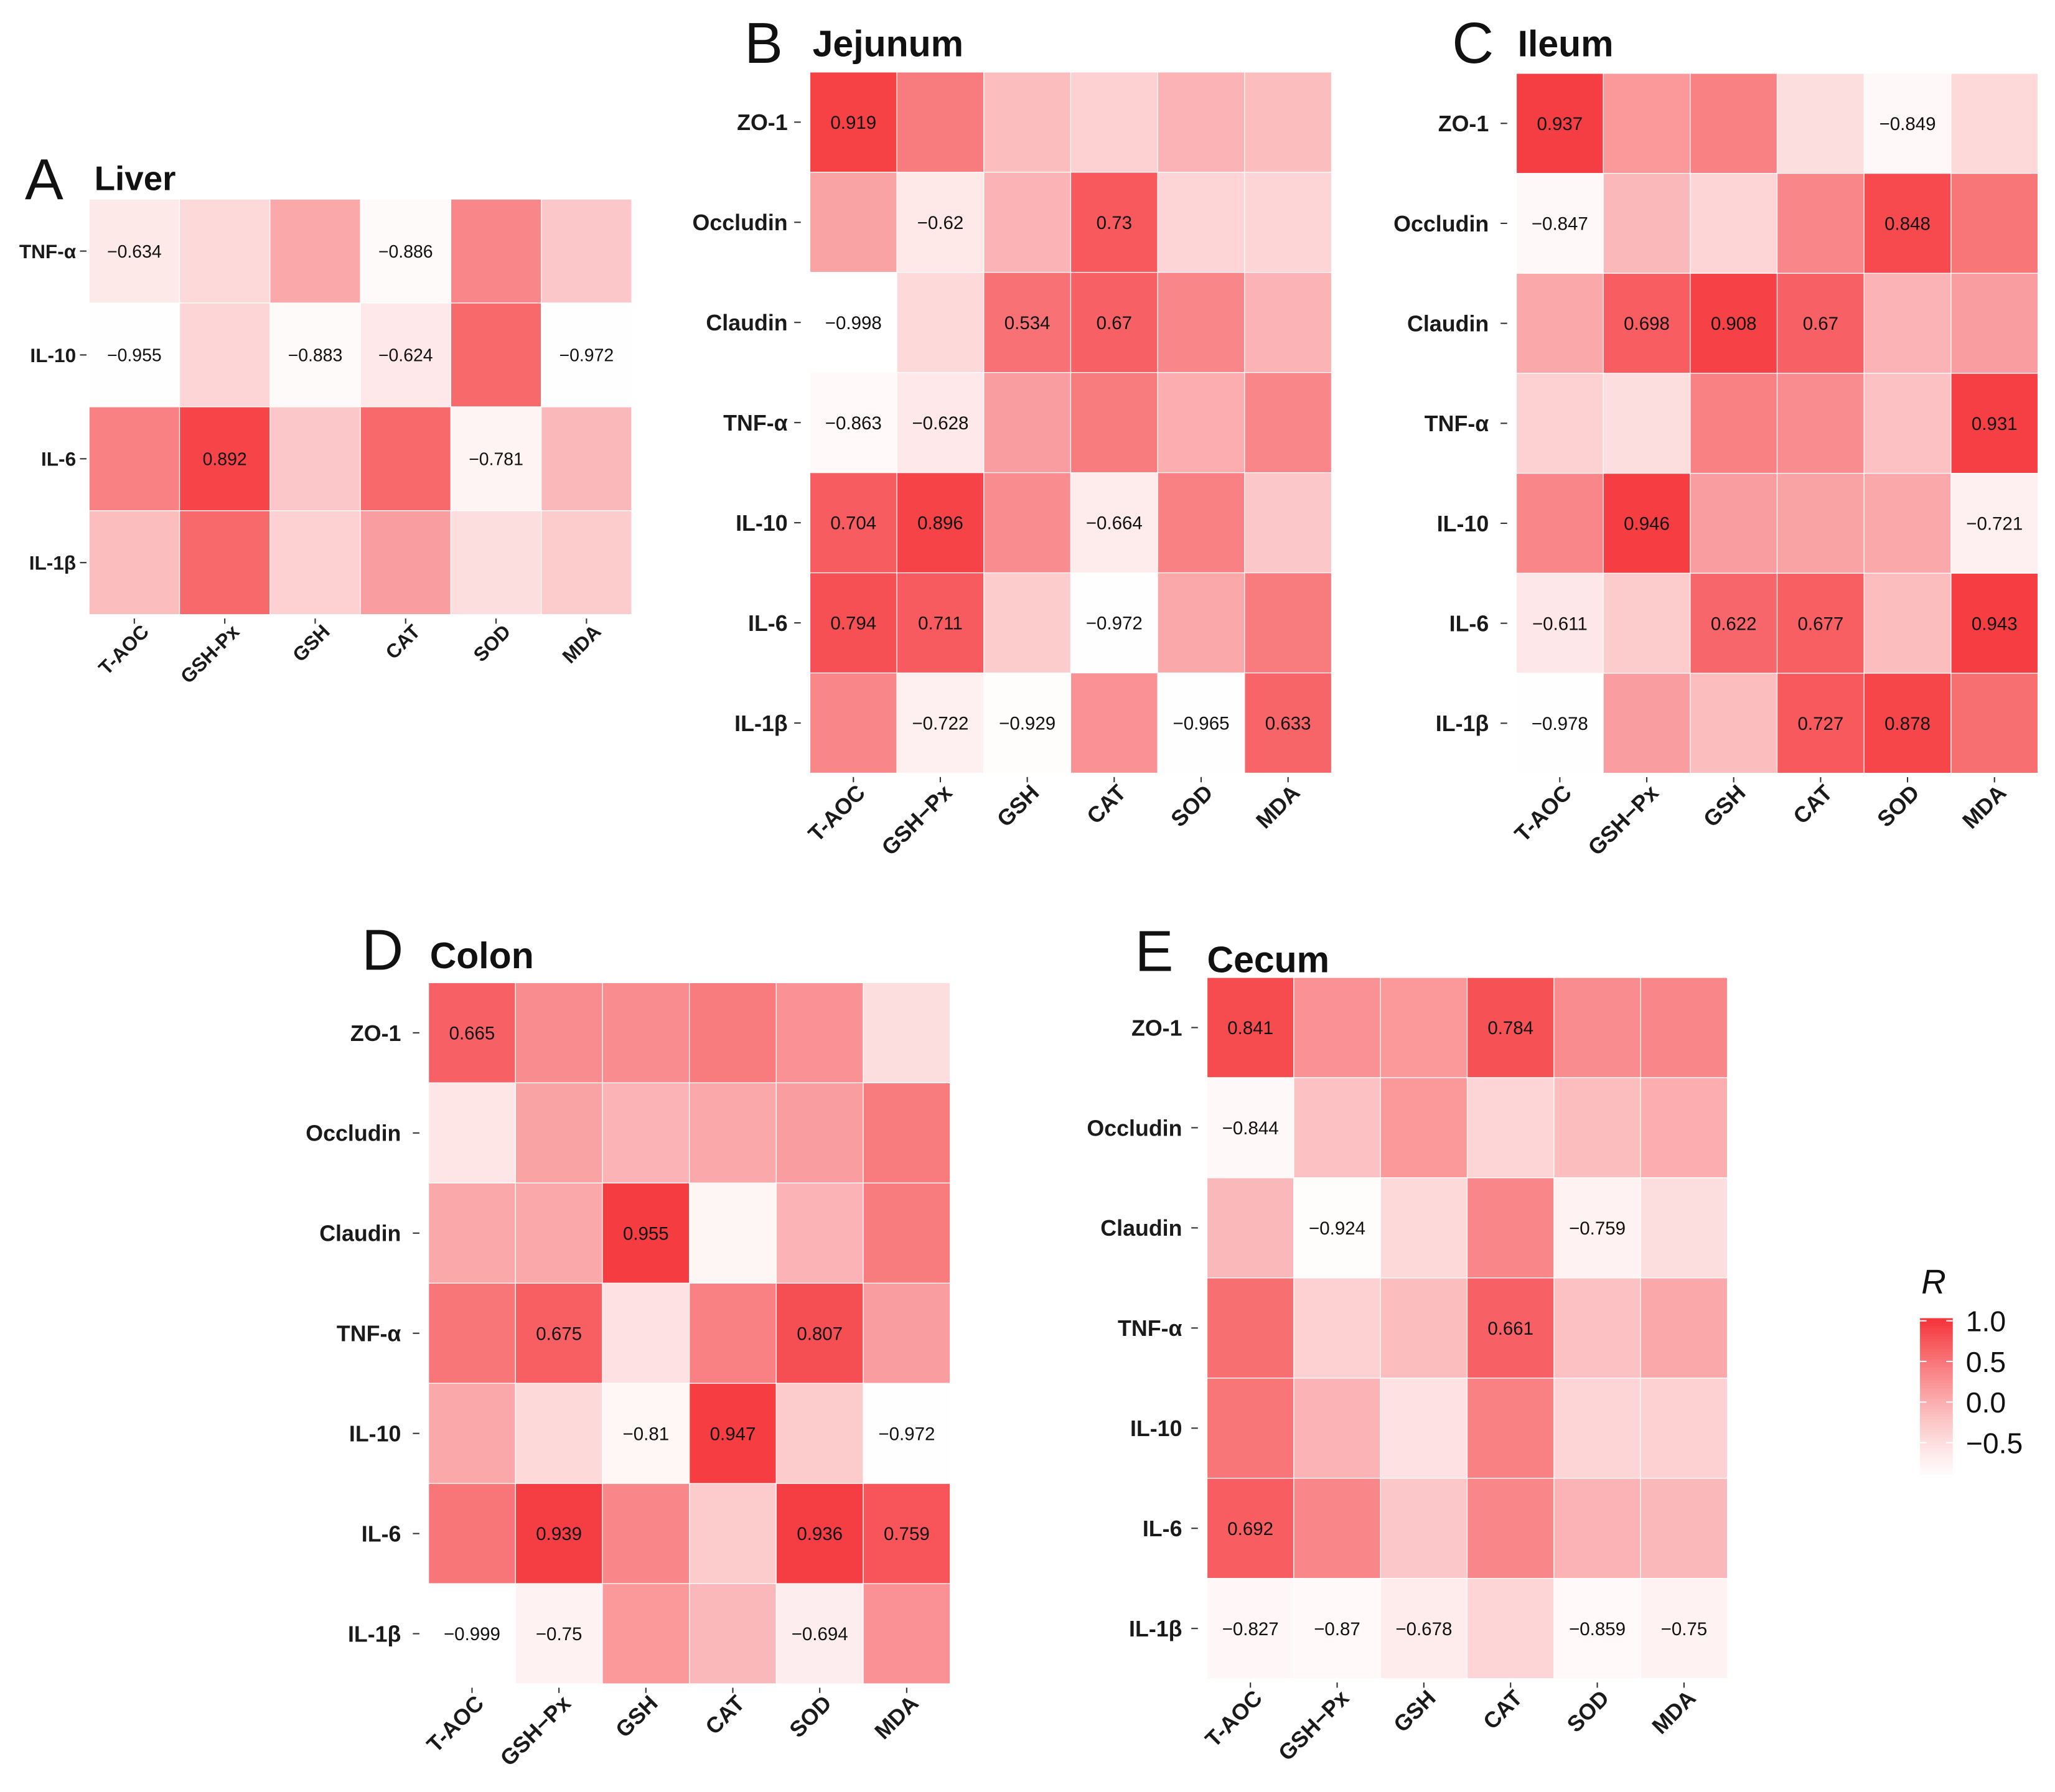 The image size is (2055, 1792). What do you see at coordinates (1154, 950) in the screenshot?
I see `panel-letter: E` at bounding box center [1154, 950].